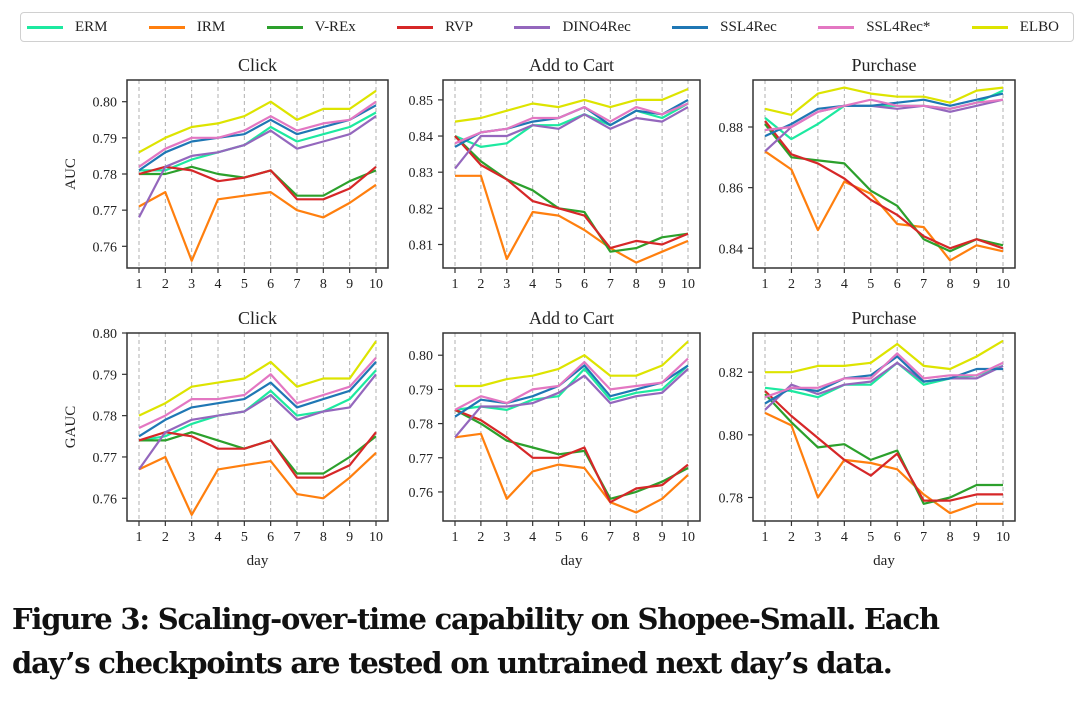 The image size is (1080, 701). Describe the element at coordinates (71, 174) in the screenshot. I see `y-axis-label: AUC` at that location.